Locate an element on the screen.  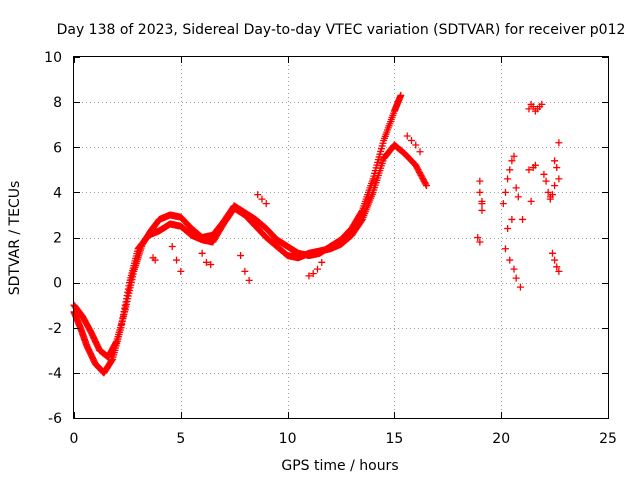
y-tick-label: 4 is located at coordinates (57, 193).